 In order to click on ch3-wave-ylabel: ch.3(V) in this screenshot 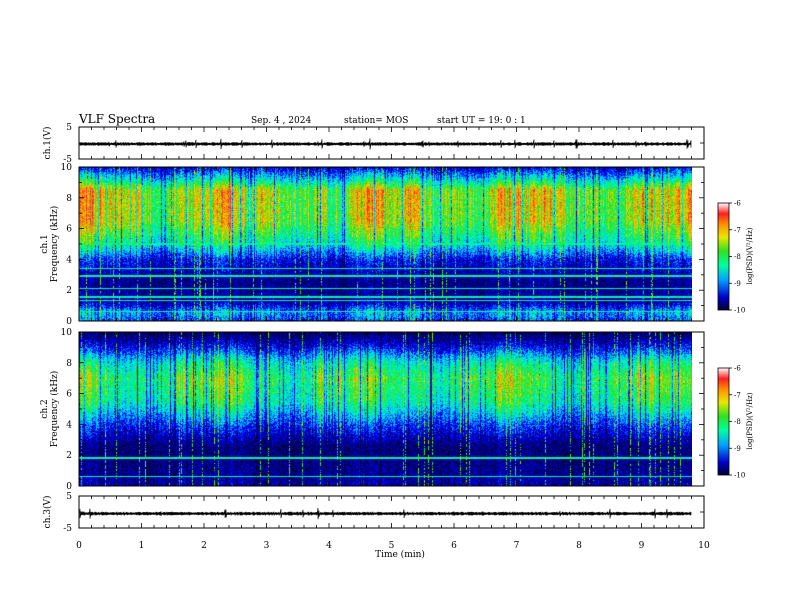, I will do `click(47, 512)`.